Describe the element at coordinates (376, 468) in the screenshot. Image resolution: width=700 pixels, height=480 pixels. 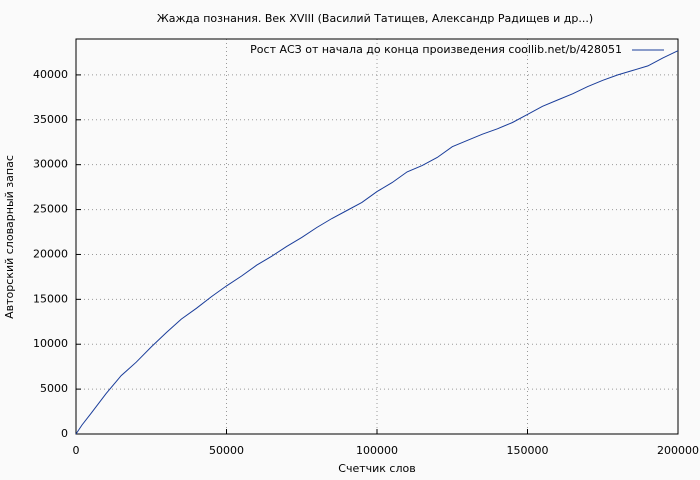
I see `x-axis-label: Счетчик слов` at that location.